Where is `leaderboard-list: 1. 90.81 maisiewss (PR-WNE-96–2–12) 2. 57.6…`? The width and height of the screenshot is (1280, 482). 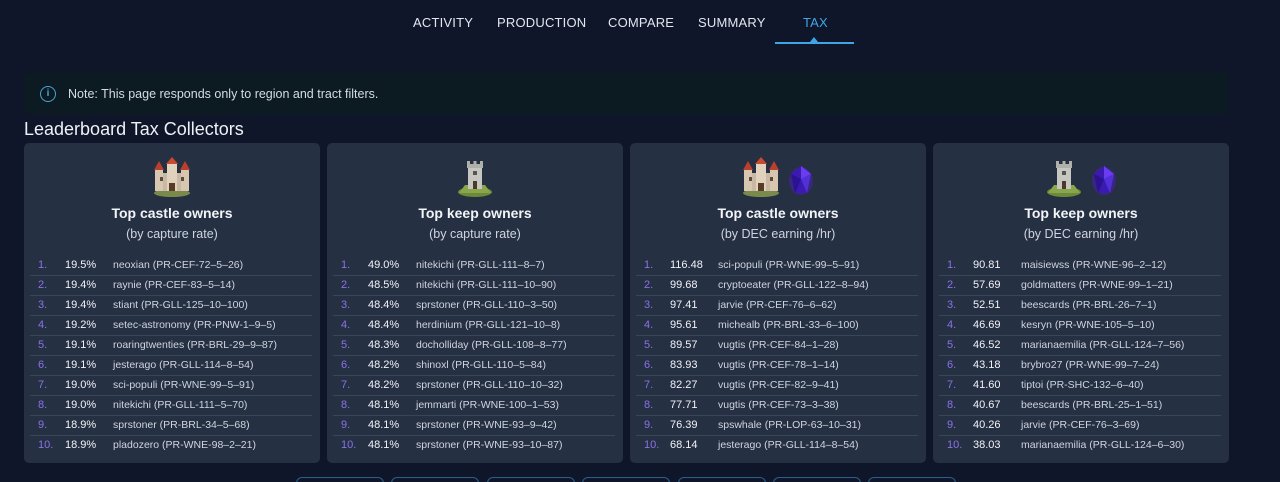
leaderboard-list: 1. 90.81 maisiewss (PR-WNE-96–2–12) 2. 57.6… is located at coordinates (1080, 356).